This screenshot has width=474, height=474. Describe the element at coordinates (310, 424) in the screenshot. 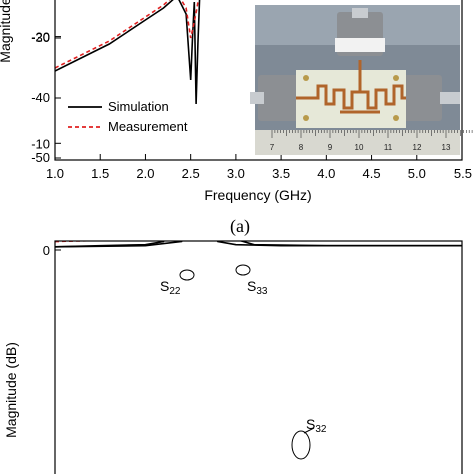

I see `annotation-s32-base: S` at that location.